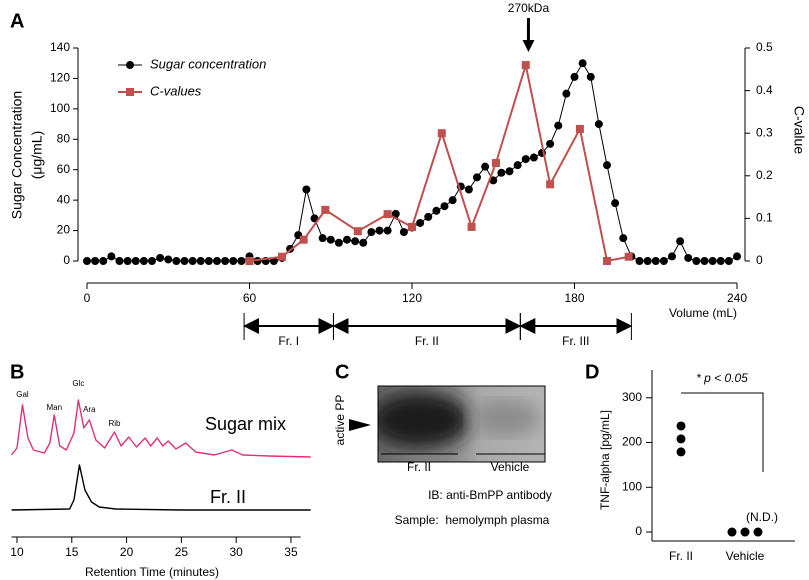  Describe the element at coordinates (638, 531) in the screenshot. I see `y-tick-label: 0` at that location.